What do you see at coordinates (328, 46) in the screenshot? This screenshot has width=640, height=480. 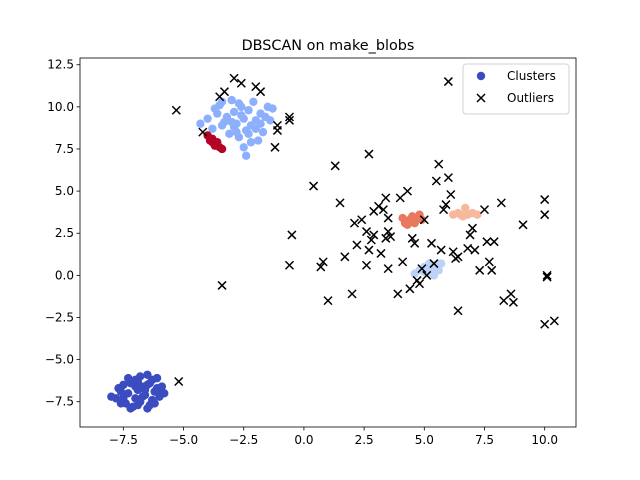 I see `chart-title: DBSCAN on make_blobs` at bounding box center [328, 46].